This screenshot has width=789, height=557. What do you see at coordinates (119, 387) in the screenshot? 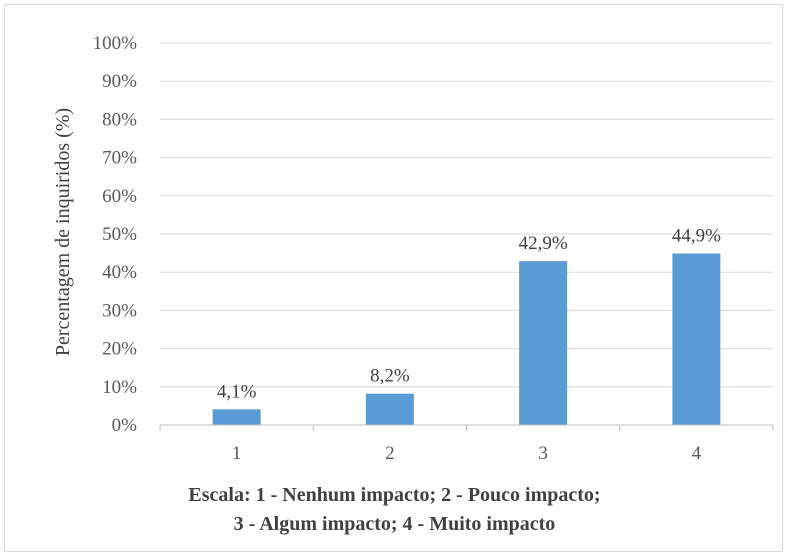
I see `y-tick-label: 10%` at bounding box center [119, 387].